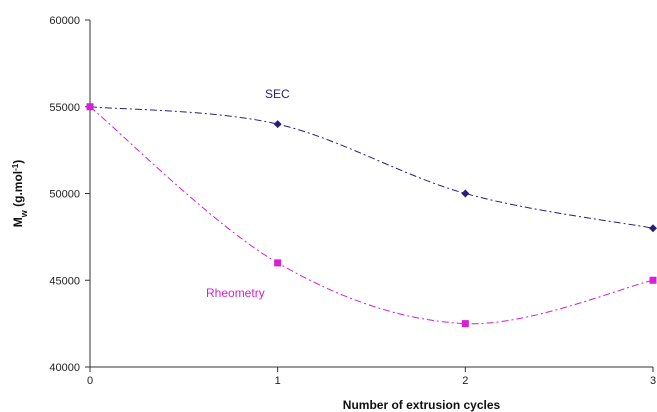  What do you see at coordinates (64, 21) in the screenshot?
I see `y-tick-label: 60000` at bounding box center [64, 21].